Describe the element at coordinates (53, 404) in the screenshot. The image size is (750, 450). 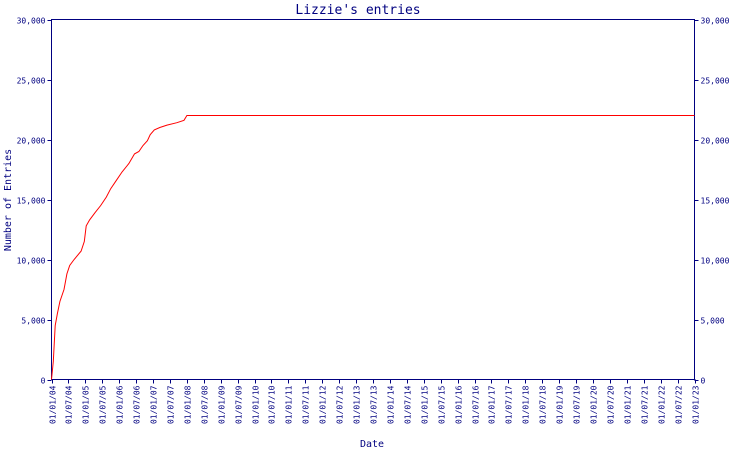
I see `x-tick-label: 01/01/04` at that location.